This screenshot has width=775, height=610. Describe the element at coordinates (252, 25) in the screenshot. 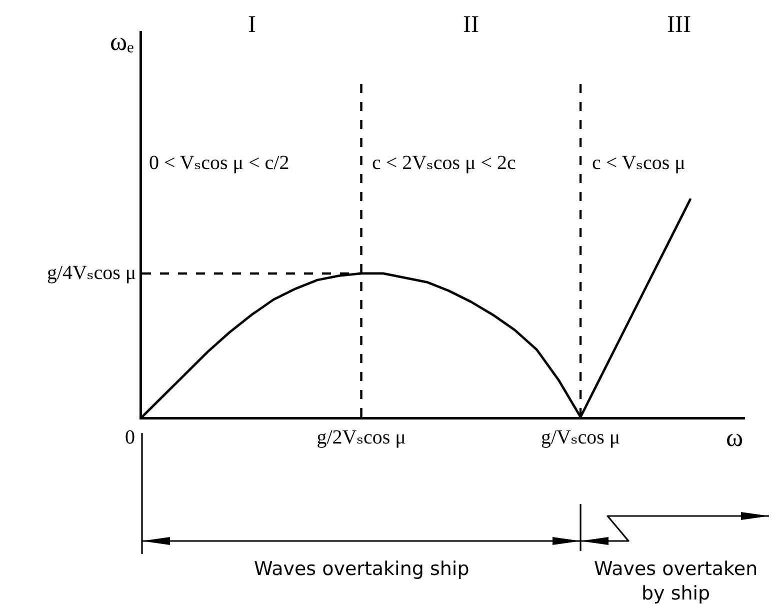

I see `text: I` at that location.